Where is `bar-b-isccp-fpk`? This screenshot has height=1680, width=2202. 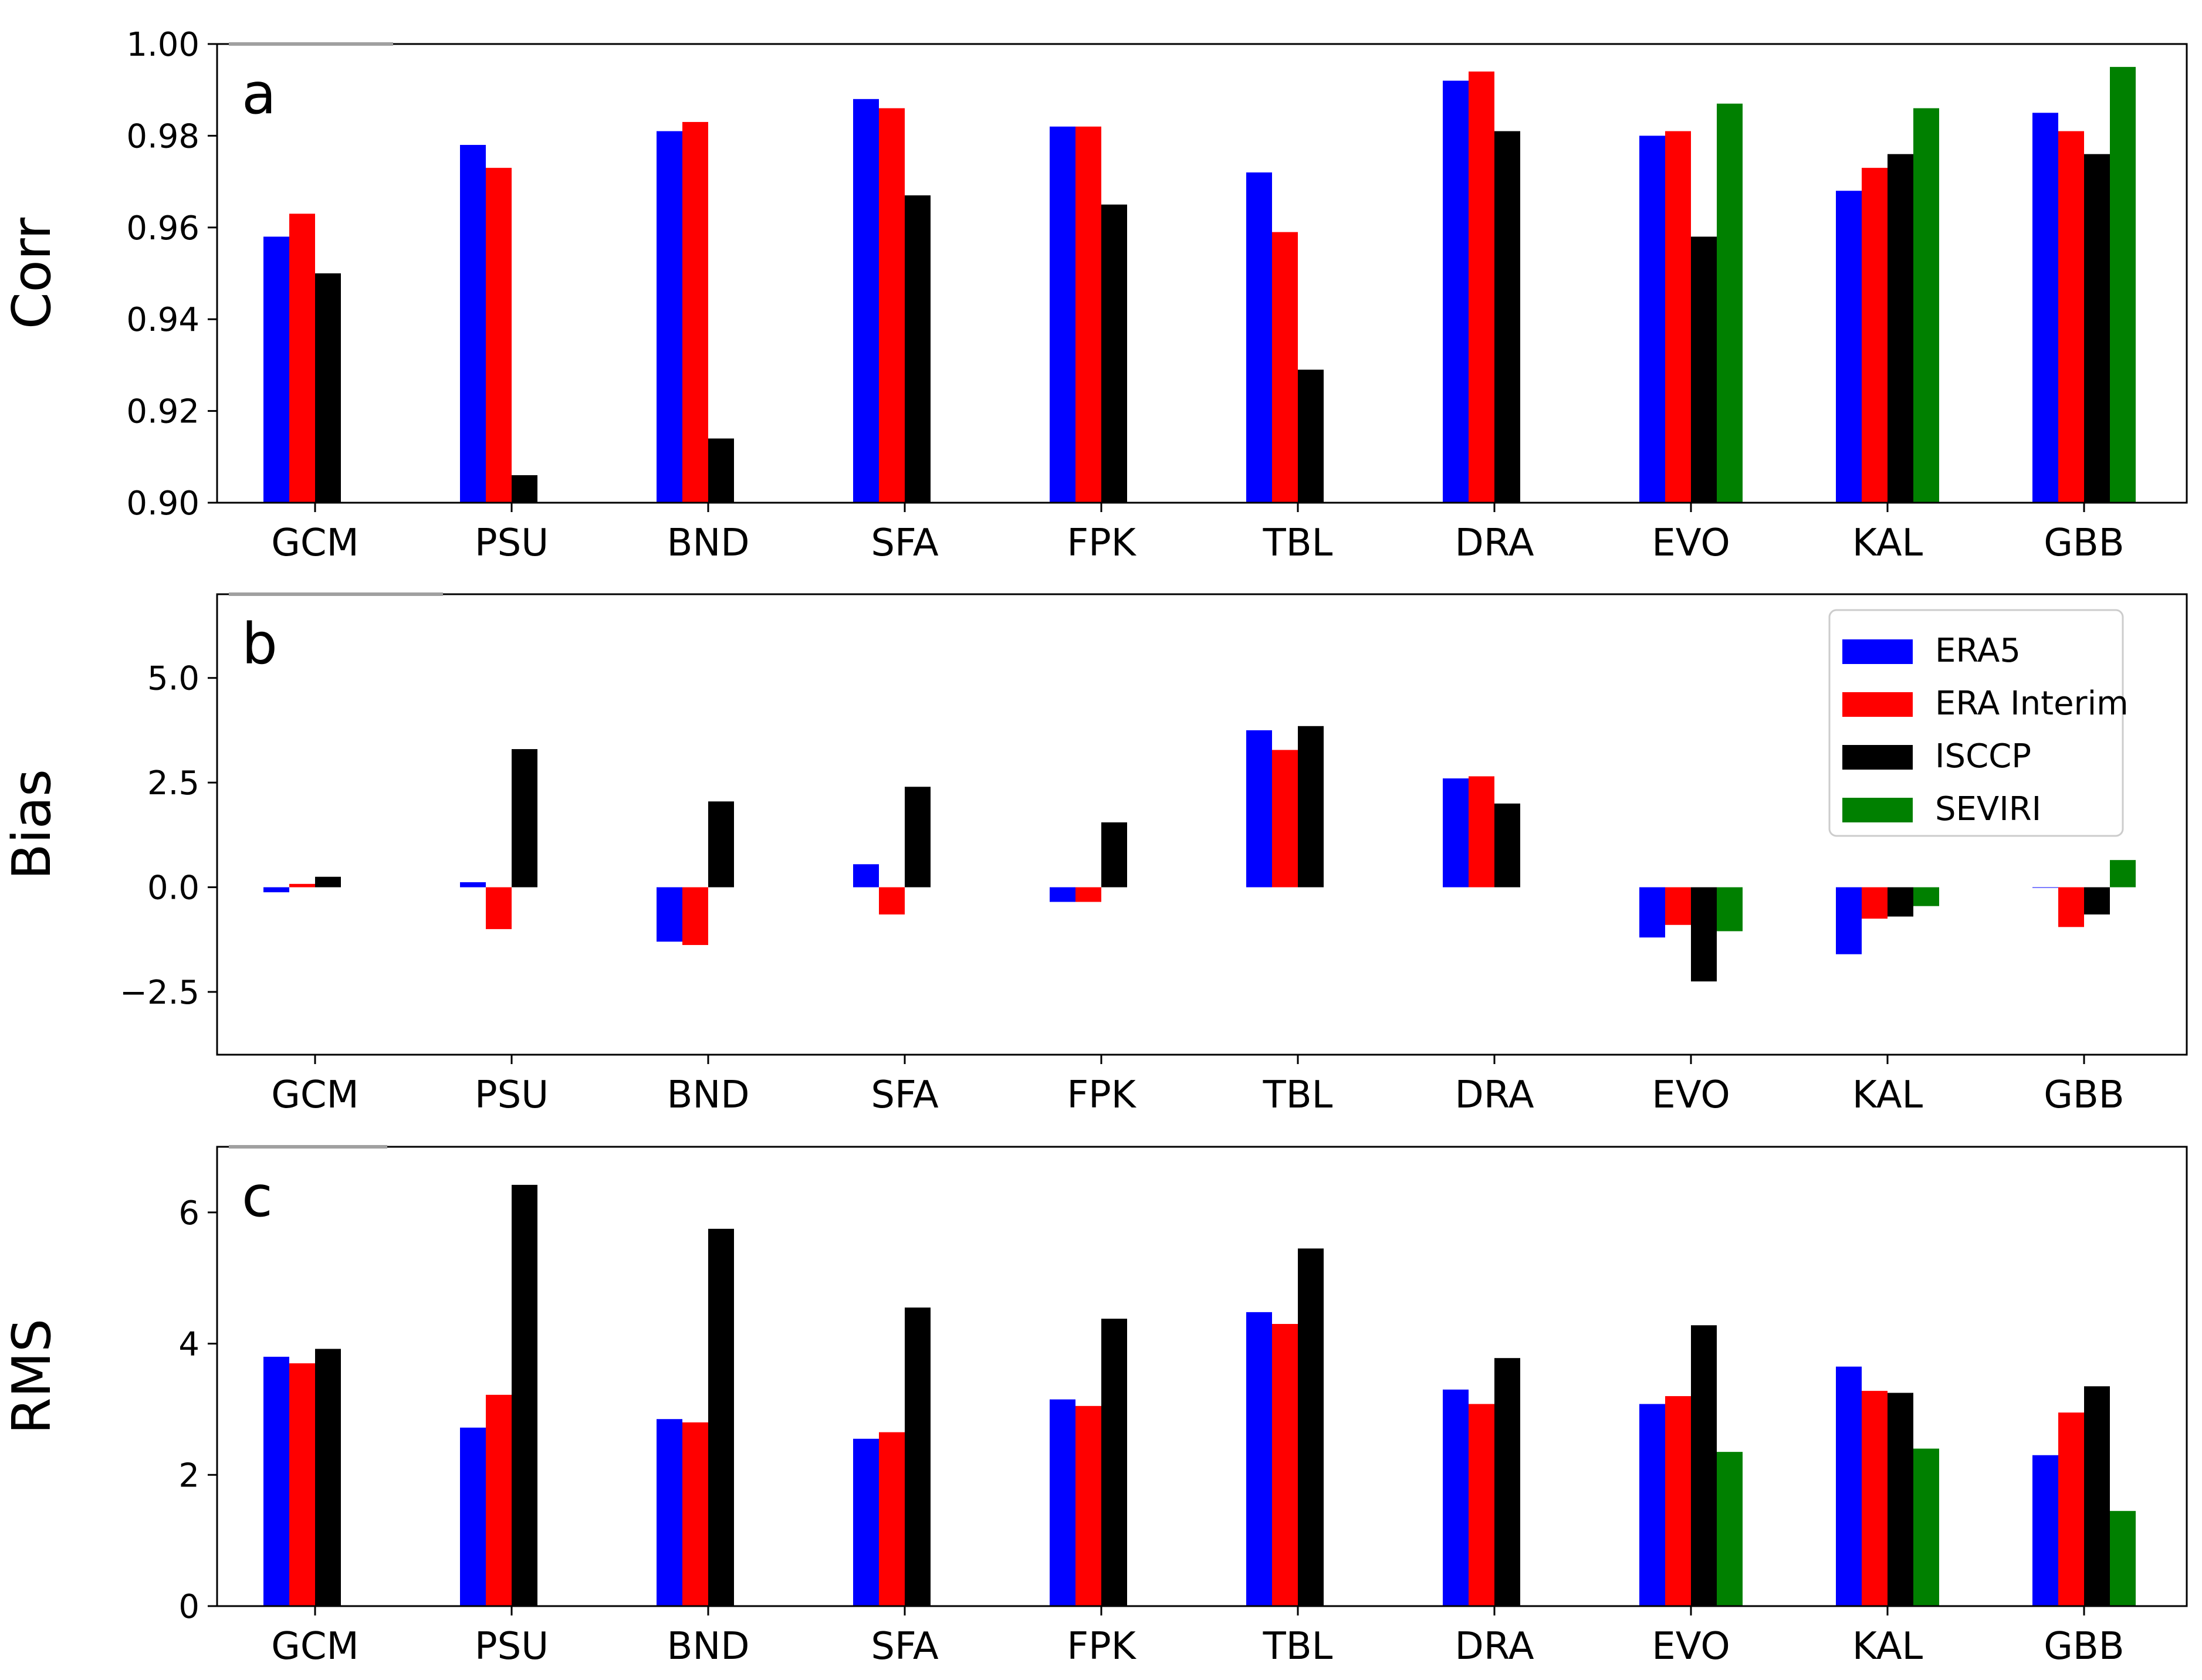
bar-b-isccp-fpk is located at coordinates (1114, 855).